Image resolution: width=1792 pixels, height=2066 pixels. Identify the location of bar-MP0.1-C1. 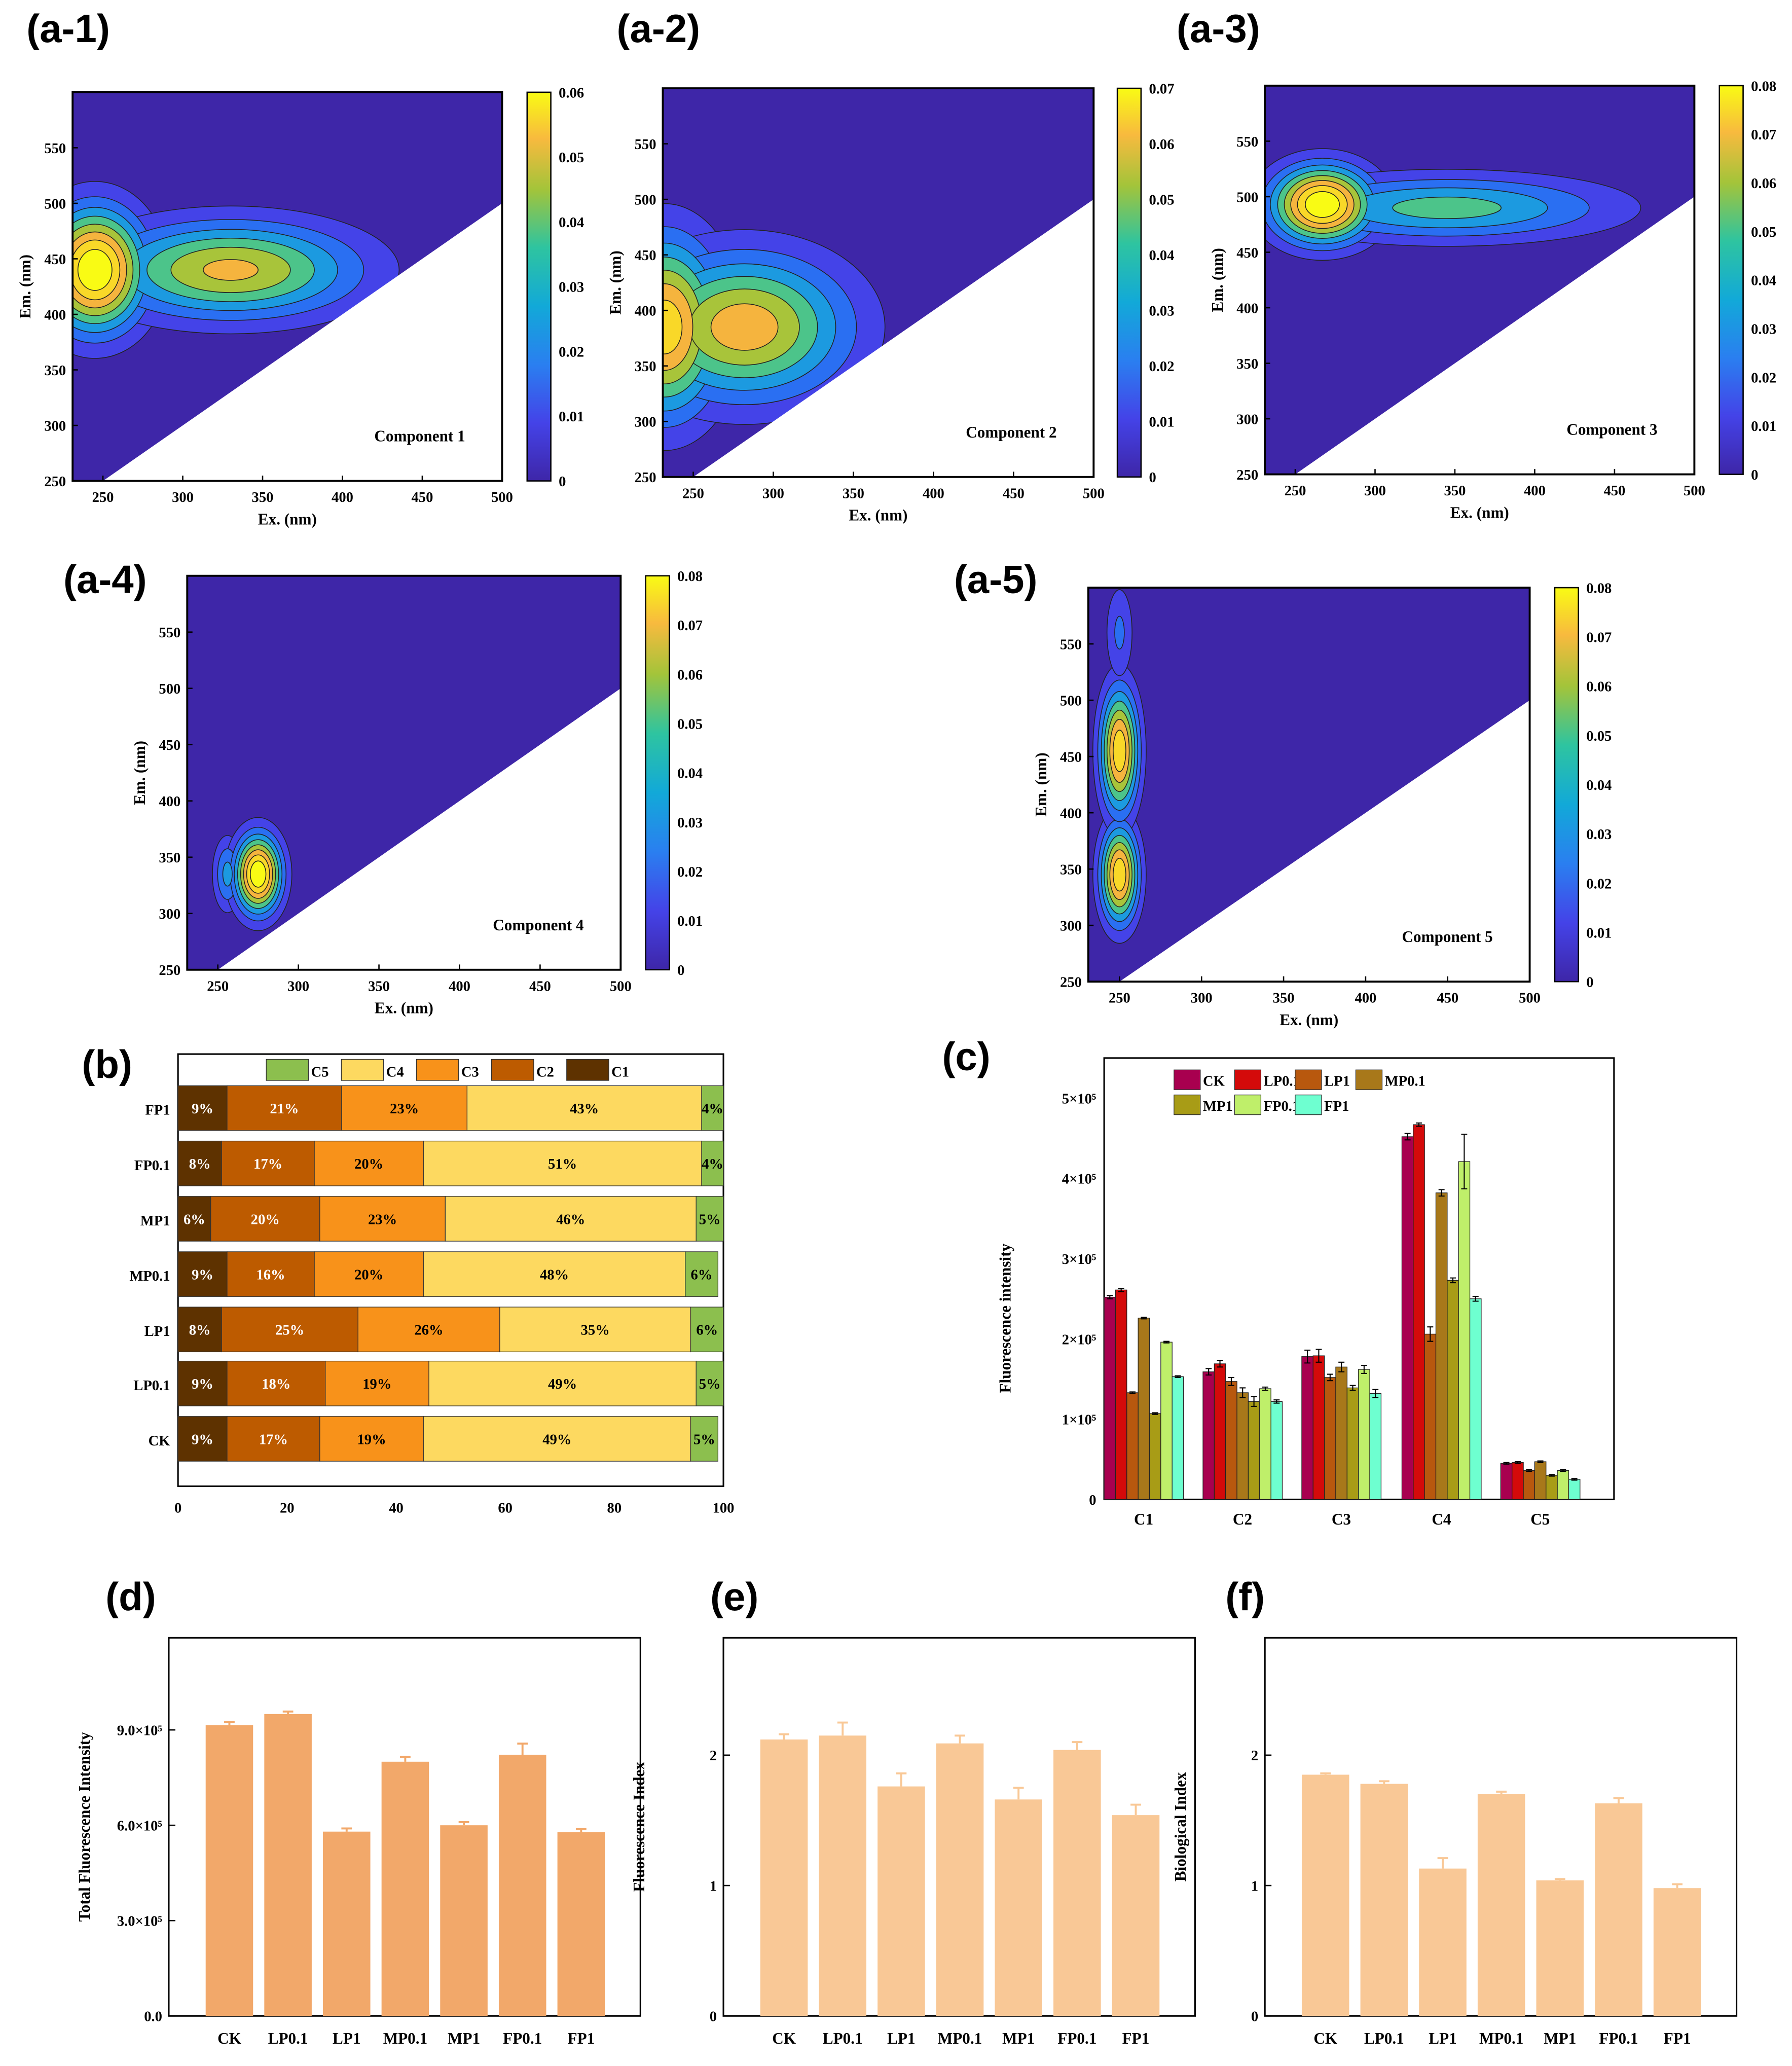
(1144, 1409).